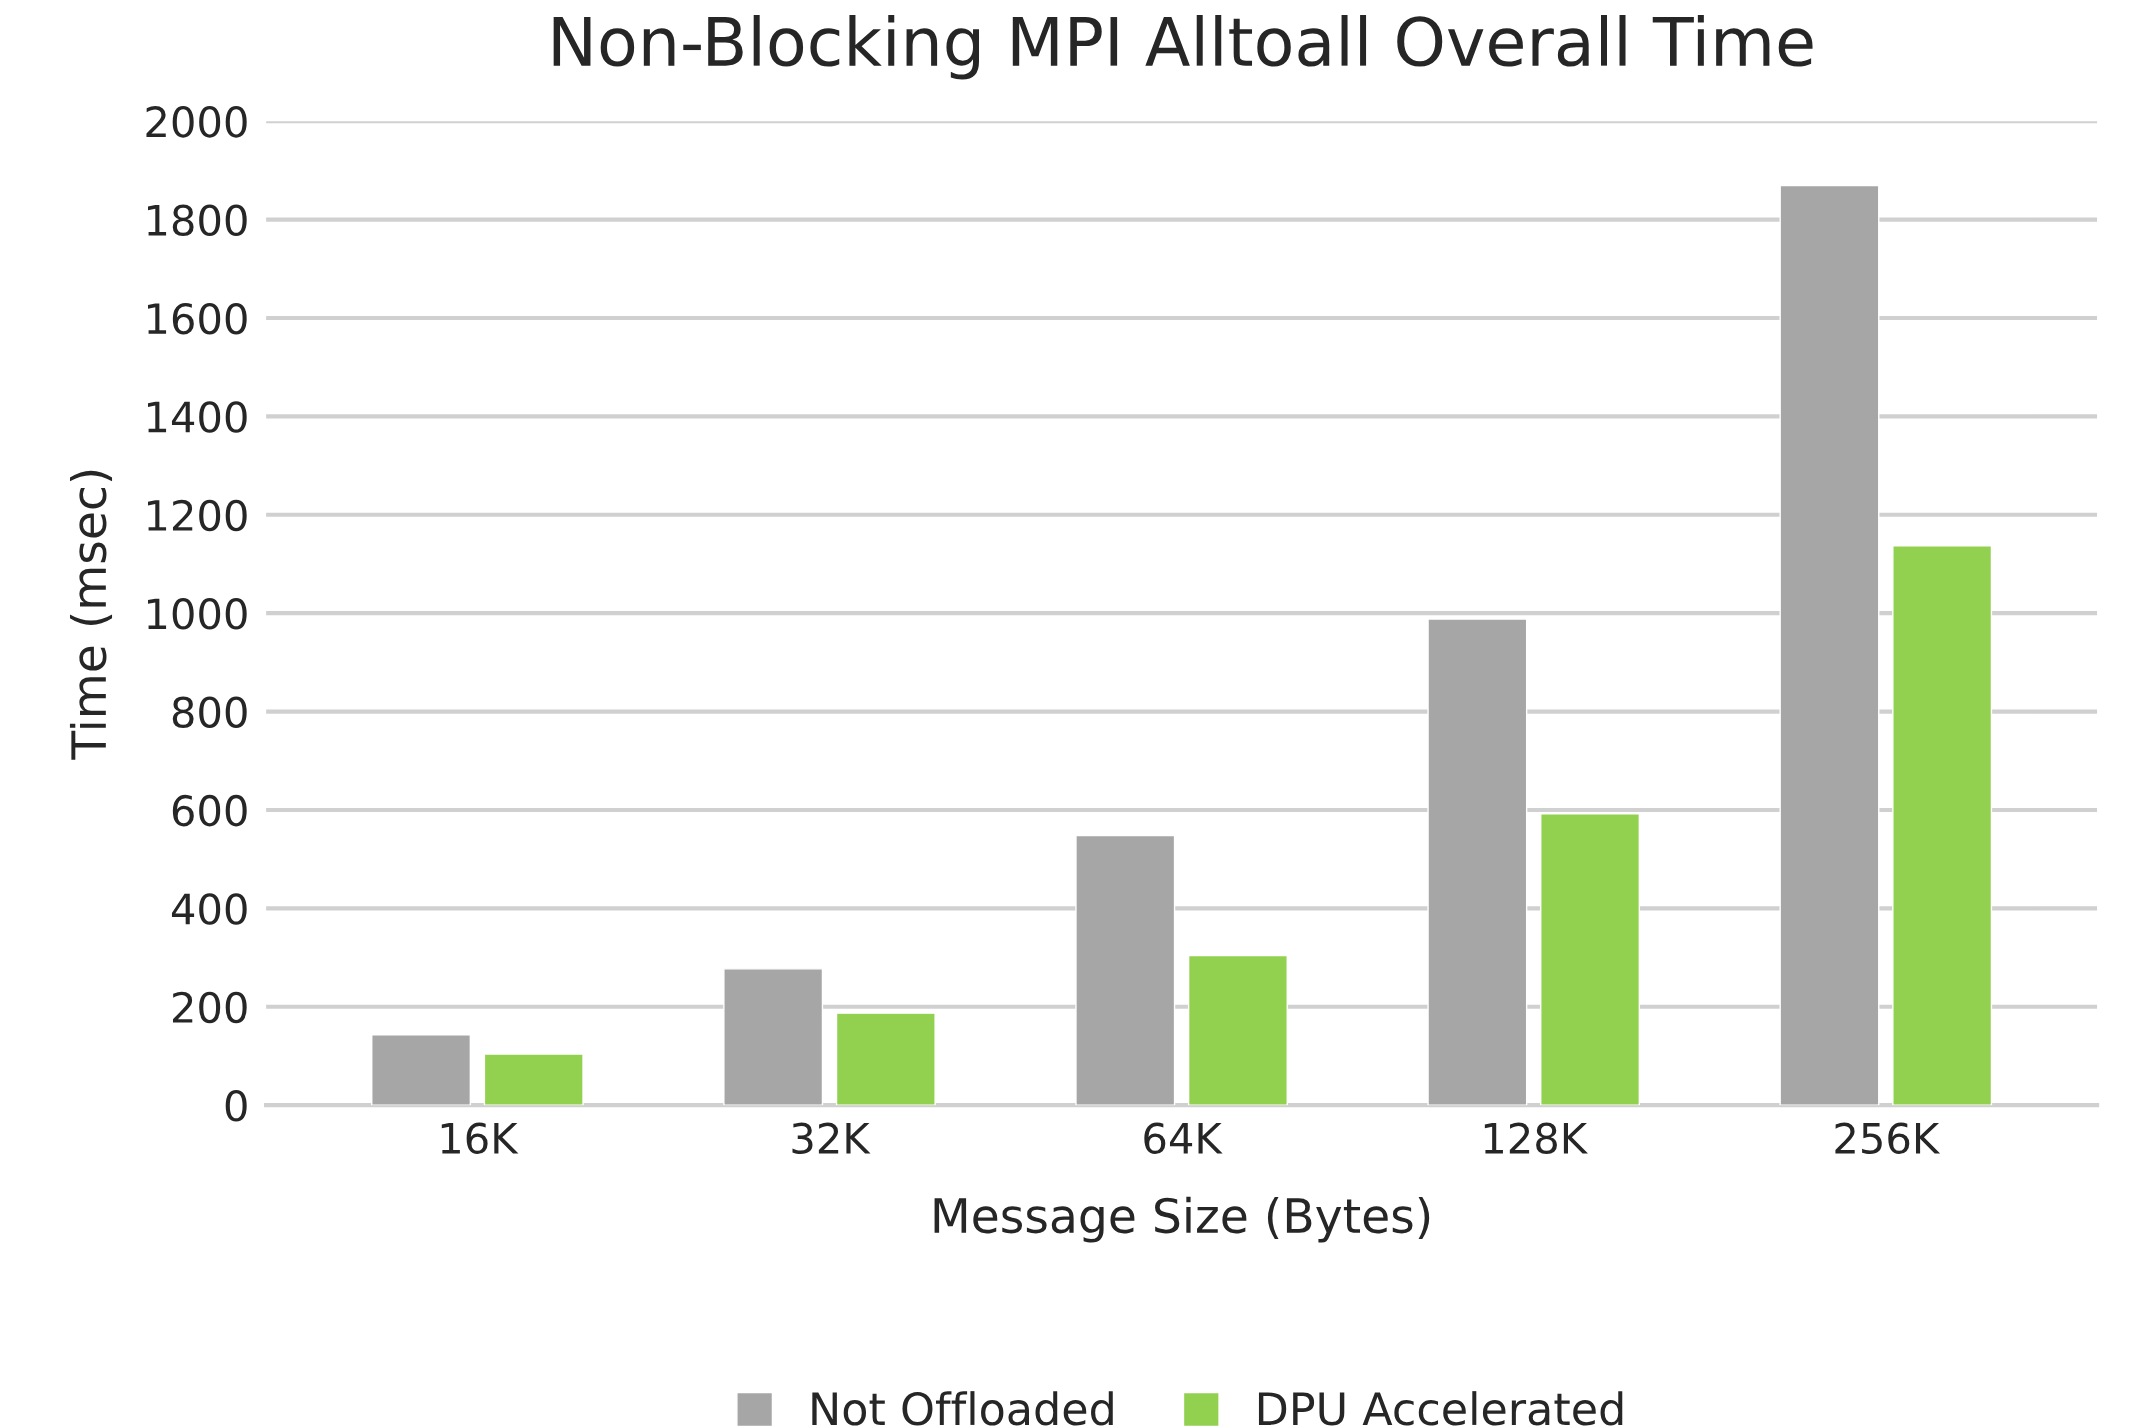  I want to click on legend-label: DPU Accelerated, so click(1440, 1408).